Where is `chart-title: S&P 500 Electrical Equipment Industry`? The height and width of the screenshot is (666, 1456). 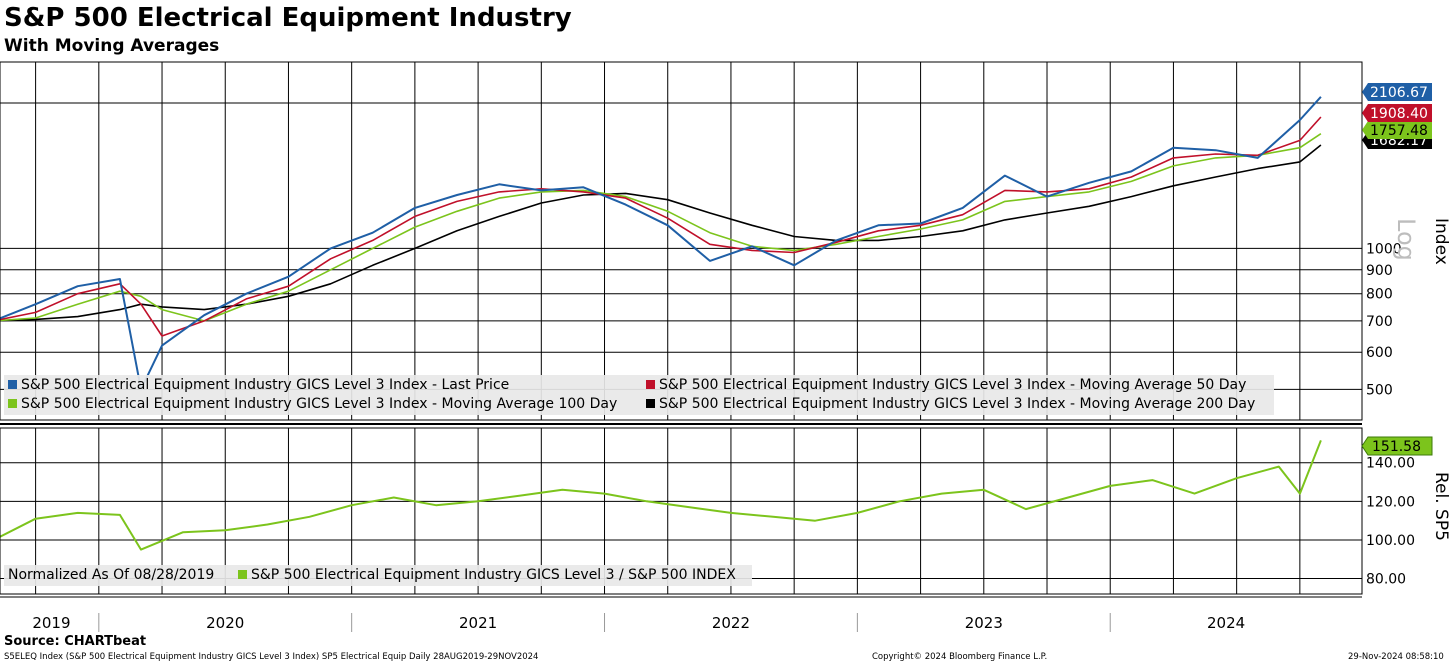 chart-title: S&P 500 Electrical Equipment Industry is located at coordinates (288, 18).